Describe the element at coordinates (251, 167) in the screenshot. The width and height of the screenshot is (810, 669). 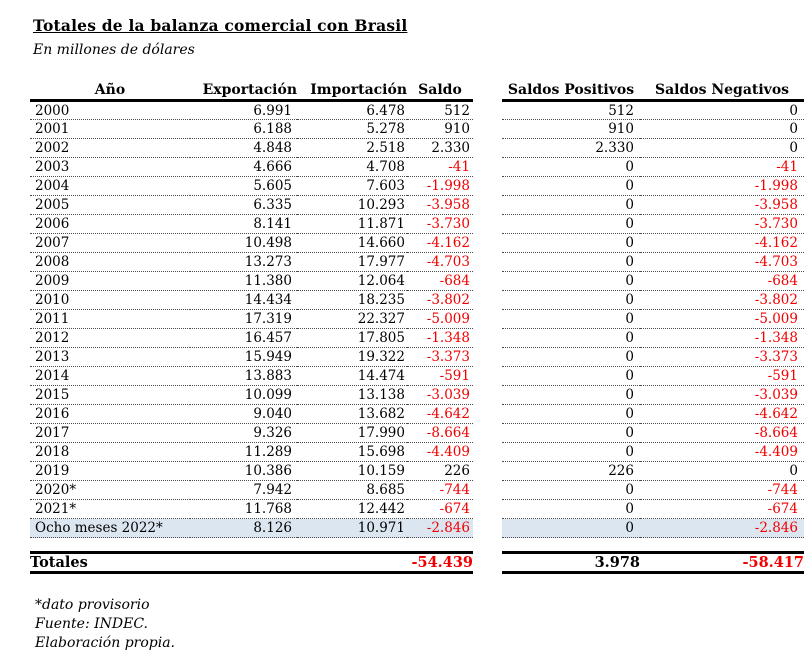
I see `table-row: 2003 4.666 4.708 -41` at that location.